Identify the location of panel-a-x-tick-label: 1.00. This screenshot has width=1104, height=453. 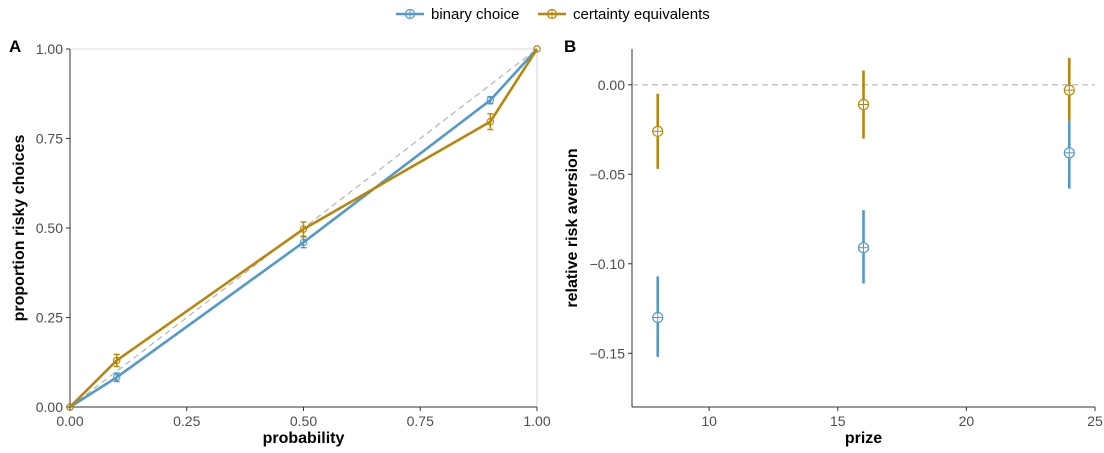
(536, 421).